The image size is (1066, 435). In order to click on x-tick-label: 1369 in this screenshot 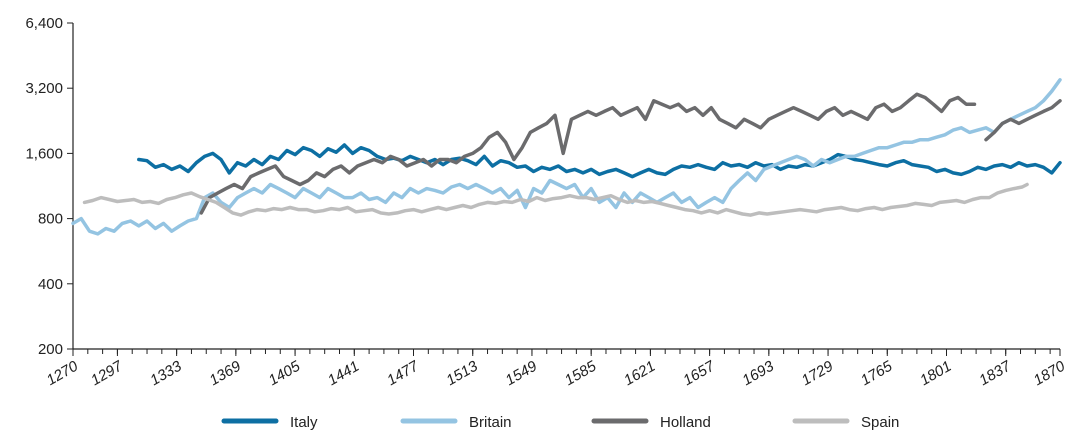, I will do `click(225, 373)`.